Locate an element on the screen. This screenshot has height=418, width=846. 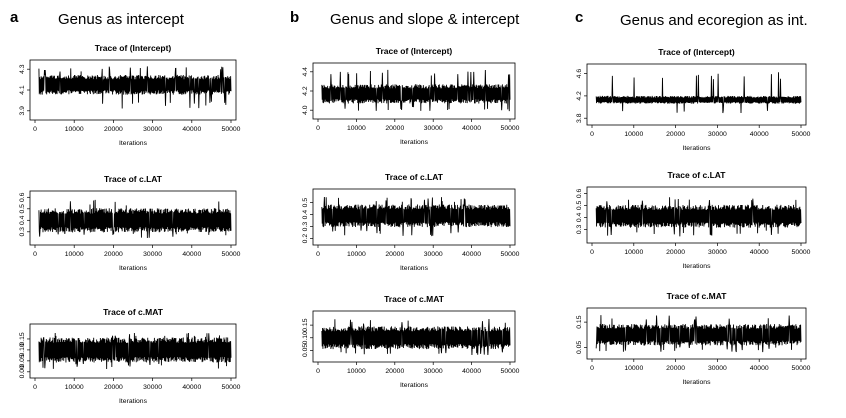
y-tick-label: 3.9 is located at coordinates (22, 111).